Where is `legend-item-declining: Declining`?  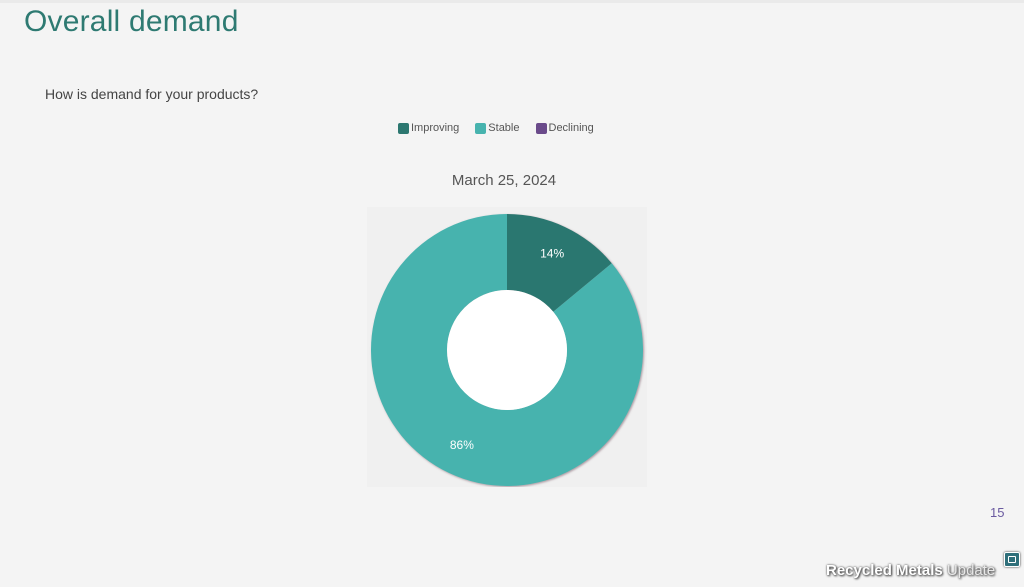
legend-item-declining: Declining is located at coordinates (564, 128).